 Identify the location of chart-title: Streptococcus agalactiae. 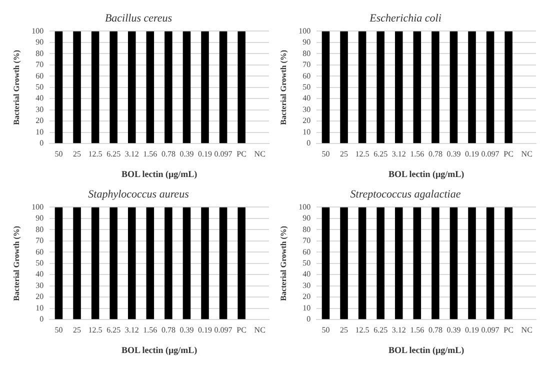
(405, 194).